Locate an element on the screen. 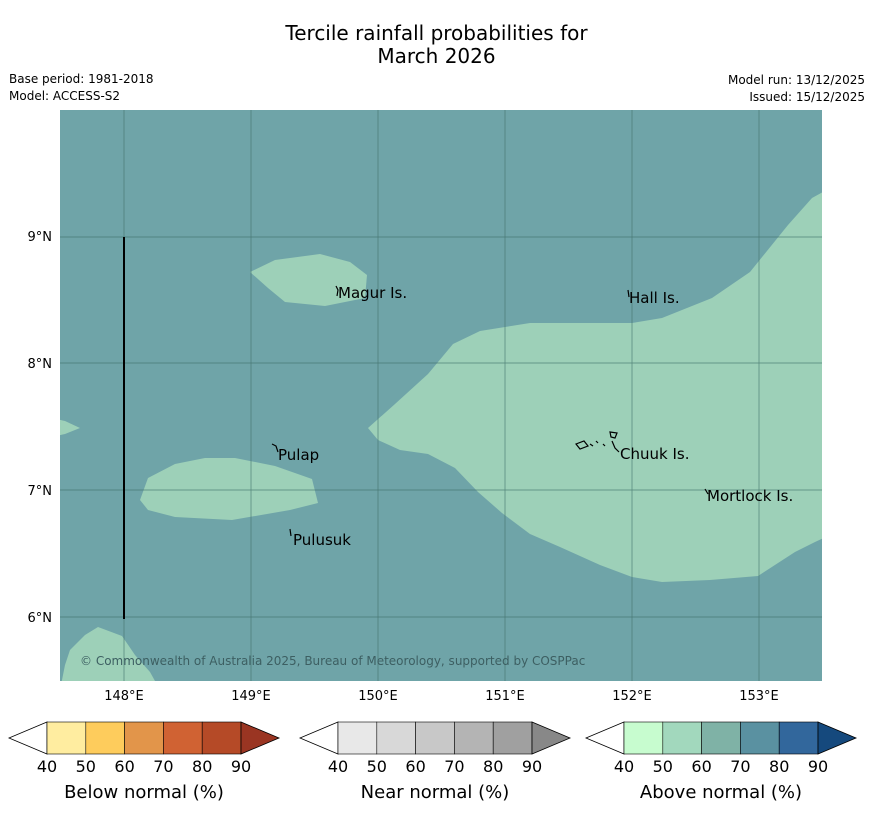 The width and height of the screenshot is (873, 816). place-label: Hall Is. is located at coordinates (654, 298).